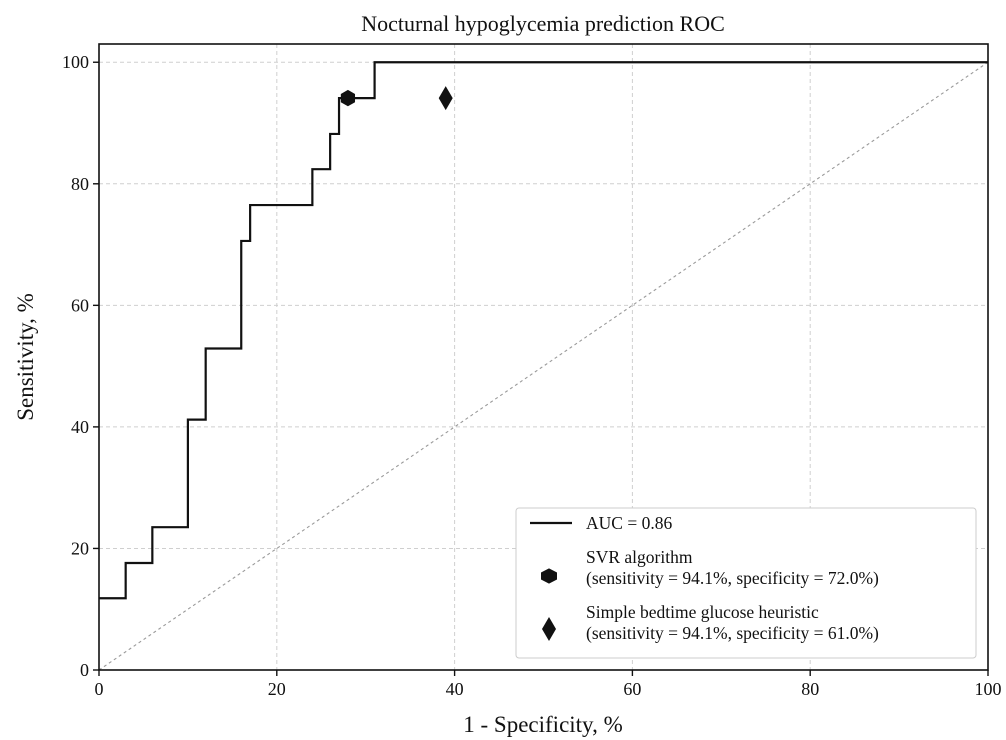 The image size is (1006, 740). Describe the element at coordinates (542, 724) in the screenshot. I see `x-axis-label: 1 - Specificity, %` at that location.